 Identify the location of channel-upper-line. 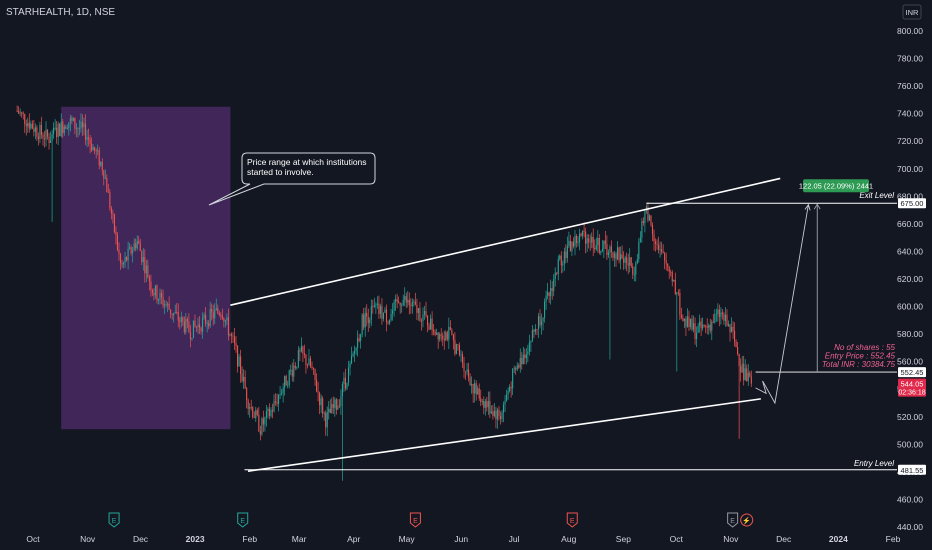
(505, 241).